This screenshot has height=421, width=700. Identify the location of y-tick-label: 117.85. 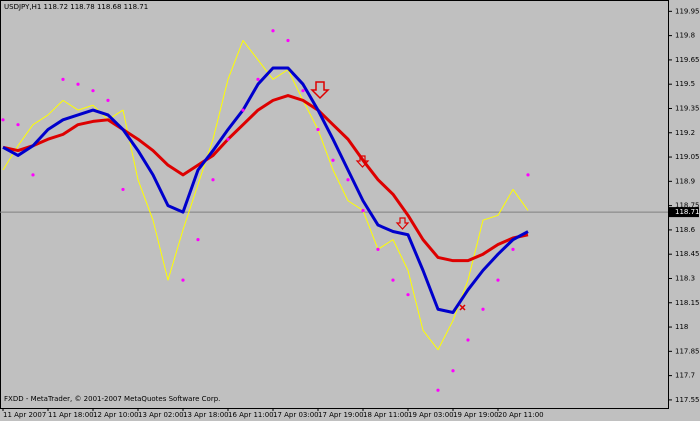
(687, 351).